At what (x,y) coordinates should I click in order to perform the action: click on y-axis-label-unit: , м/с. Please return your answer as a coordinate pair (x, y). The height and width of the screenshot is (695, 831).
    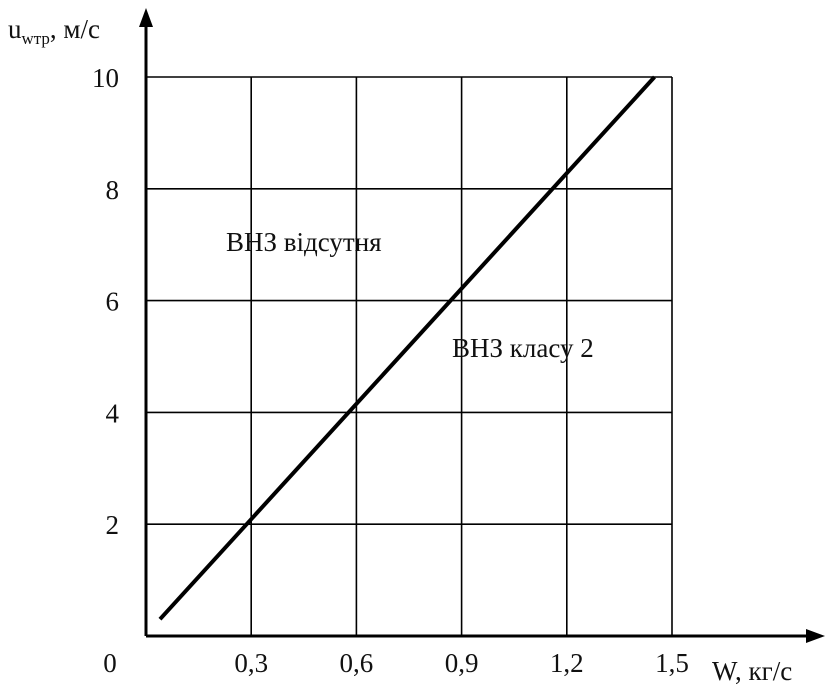
    Looking at the image, I should click on (75, 29).